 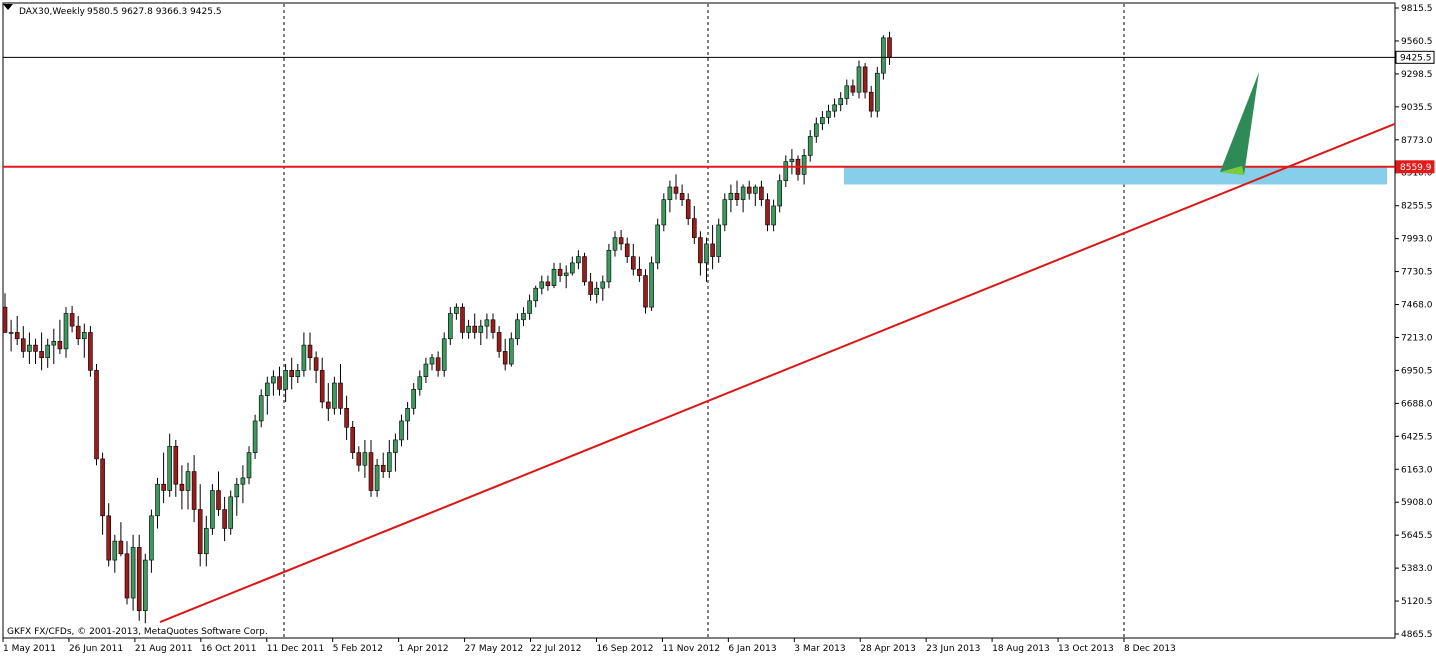 What do you see at coordinates (1416, 168) in the screenshot?
I see `level-price-label: 8559.9` at bounding box center [1416, 168].